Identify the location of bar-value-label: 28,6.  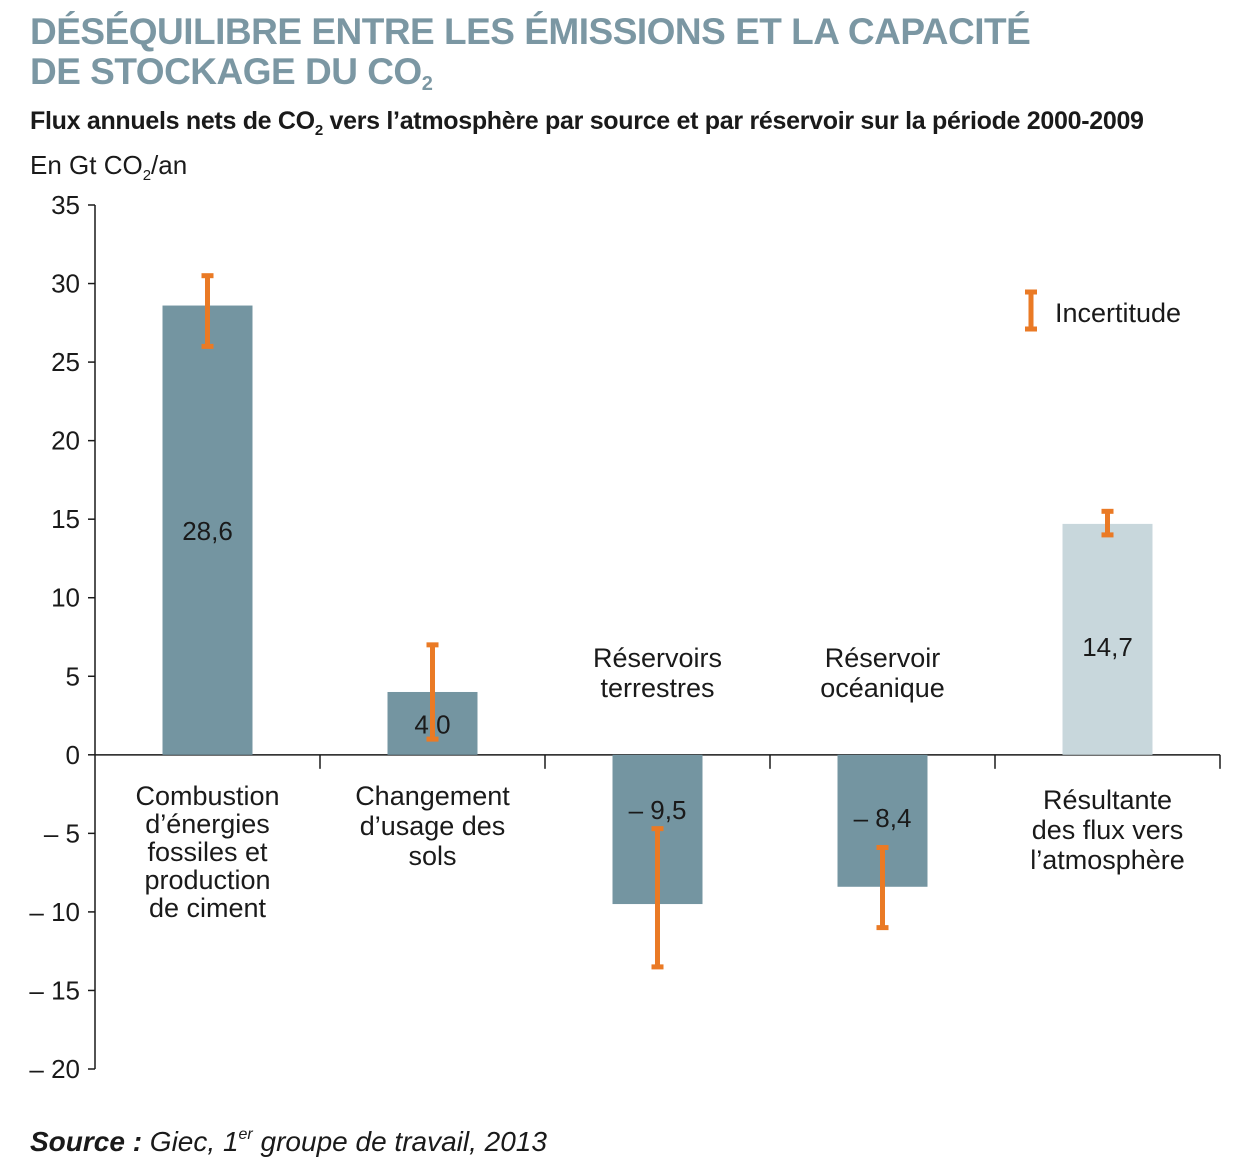
(207, 531).